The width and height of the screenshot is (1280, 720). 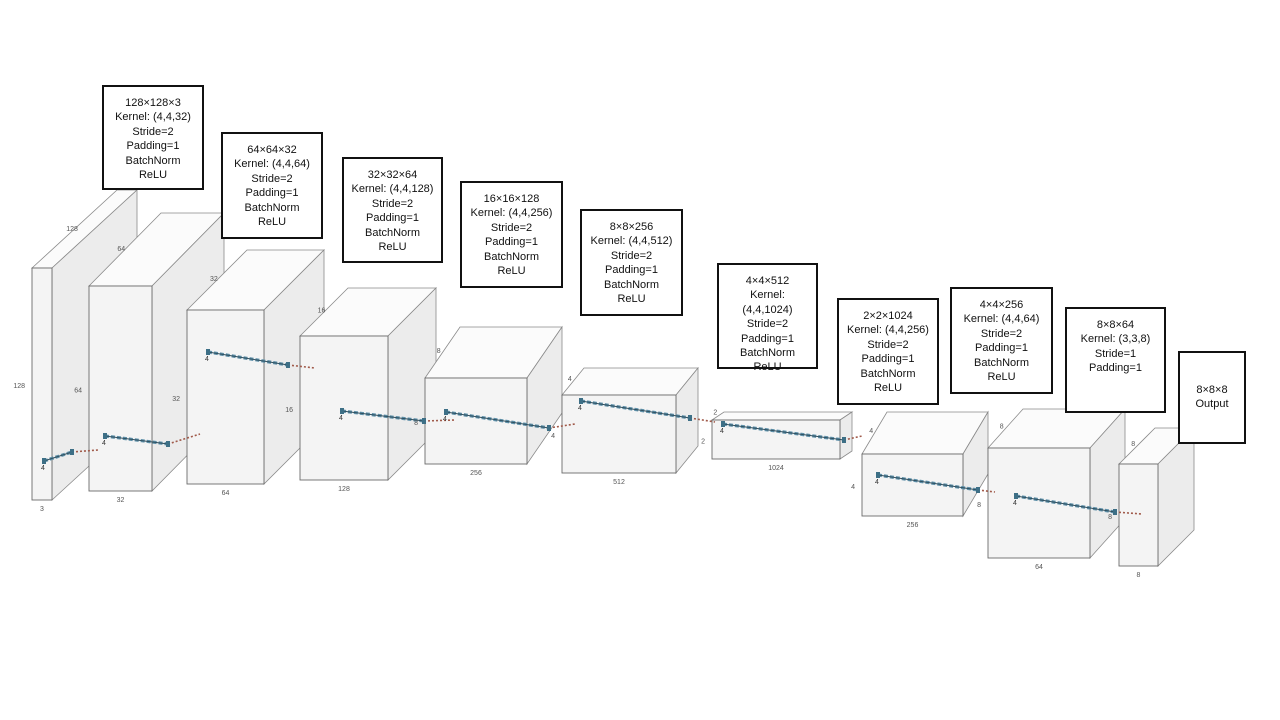 What do you see at coordinates (703, 442) in the screenshot?
I see `block-dim-height: 2` at bounding box center [703, 442].